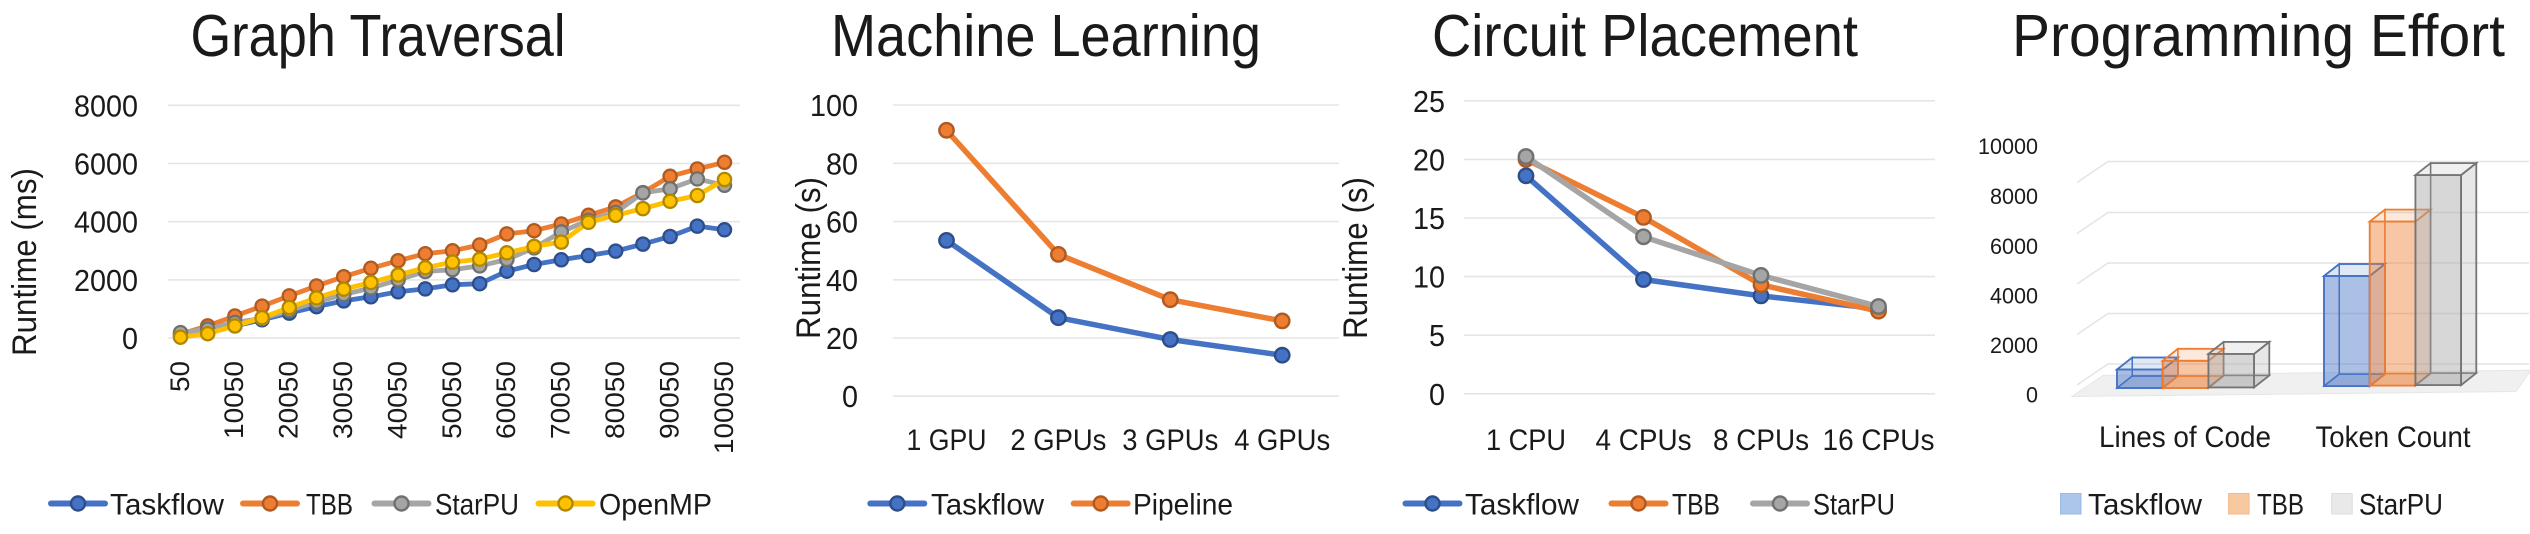  I want to click on svg-text: 60050, so click(506, 400).